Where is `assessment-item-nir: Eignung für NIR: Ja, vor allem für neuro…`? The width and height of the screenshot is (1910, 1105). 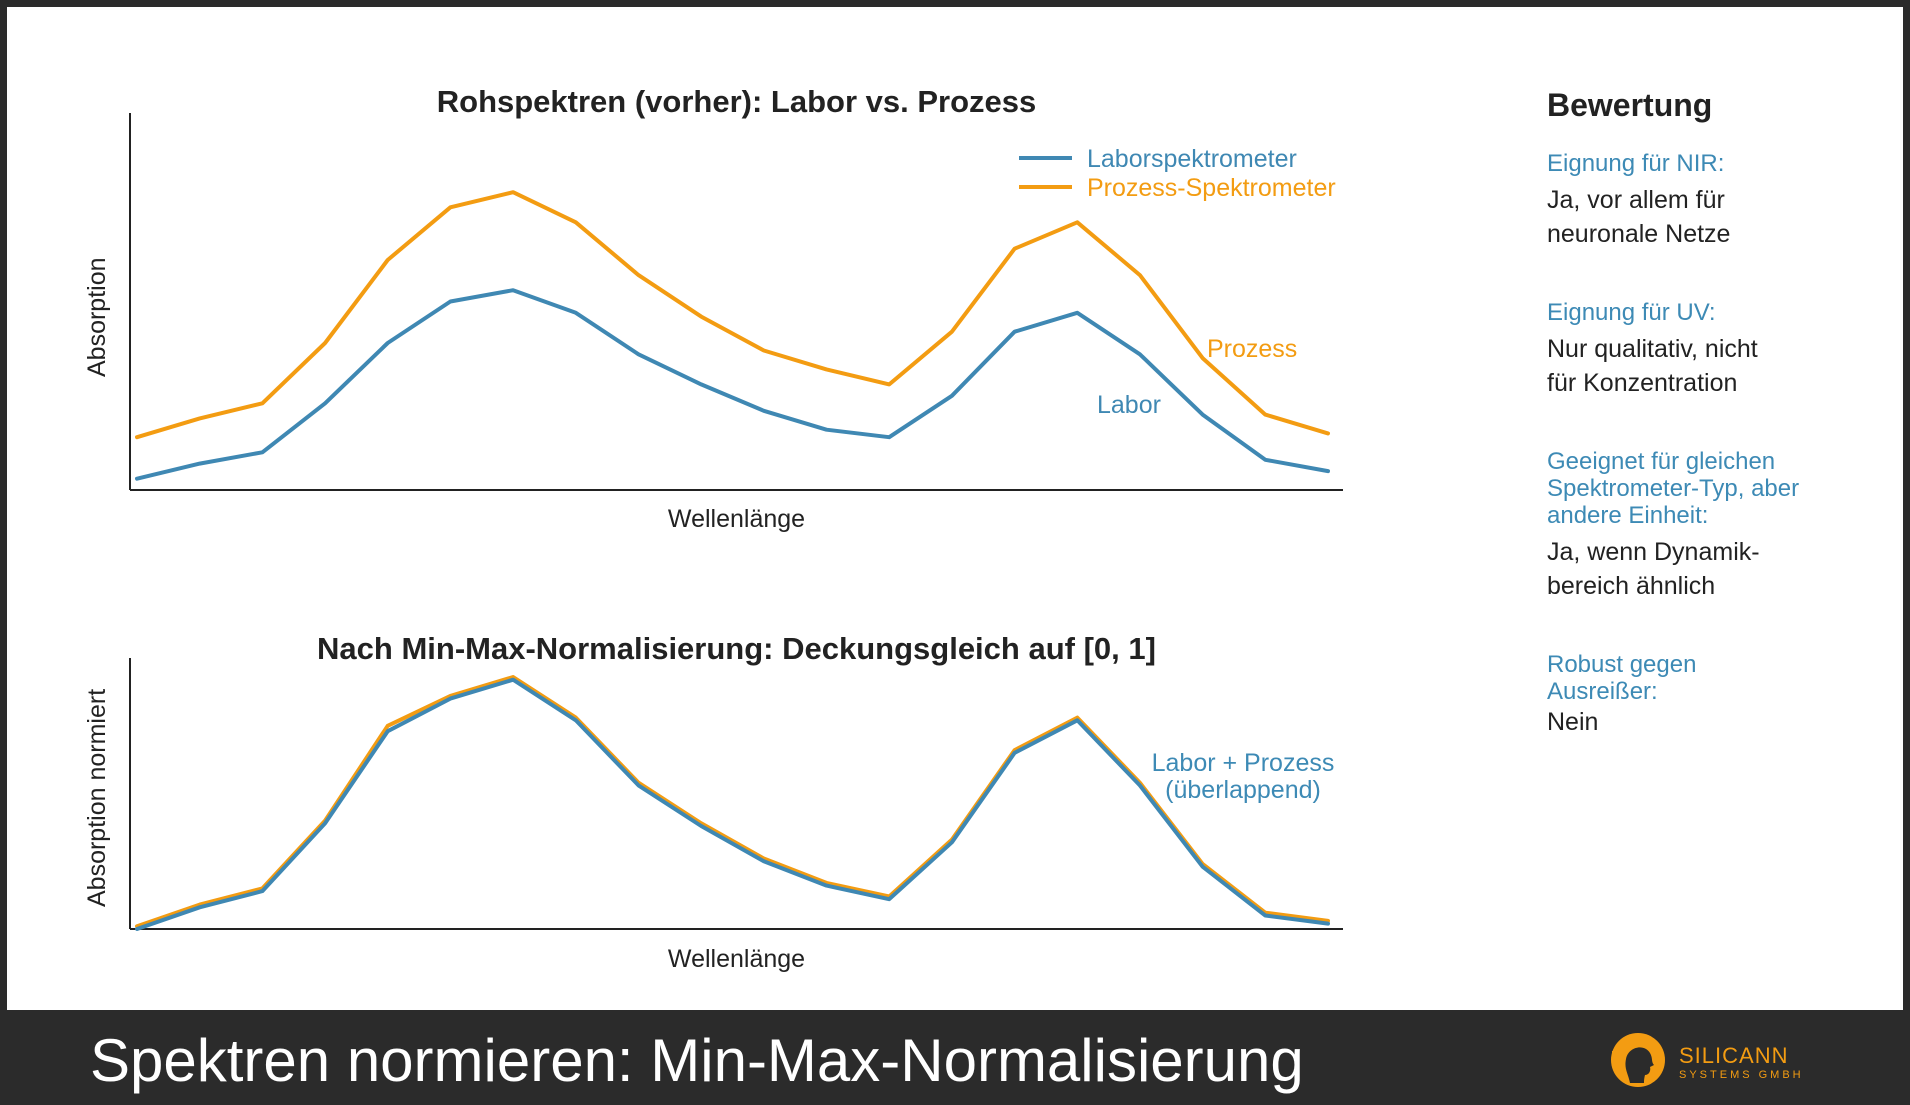 assessment-item-nir: Eignung für NIR: Ja, vor allem für neuro… is located at coordinates (1717, 200).